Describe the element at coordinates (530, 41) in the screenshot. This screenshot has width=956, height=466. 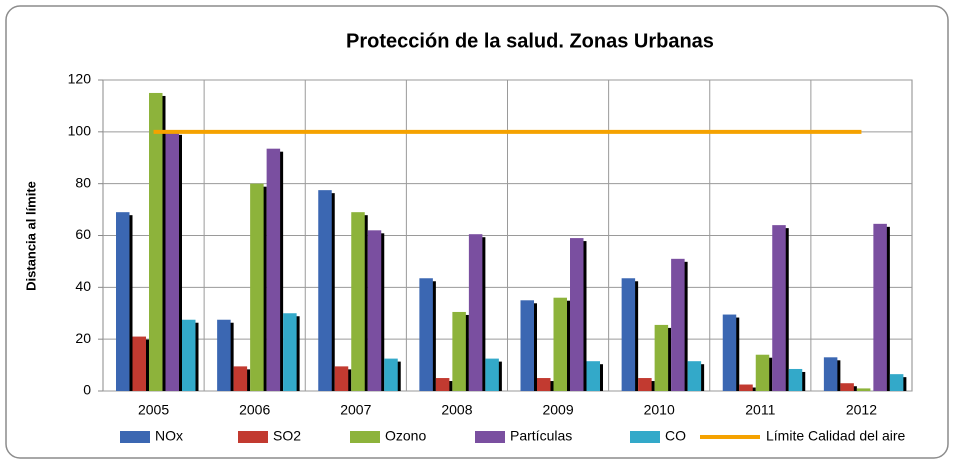
I see `chart-title: Protección de la salud. Zonas Urbanas` at that location.